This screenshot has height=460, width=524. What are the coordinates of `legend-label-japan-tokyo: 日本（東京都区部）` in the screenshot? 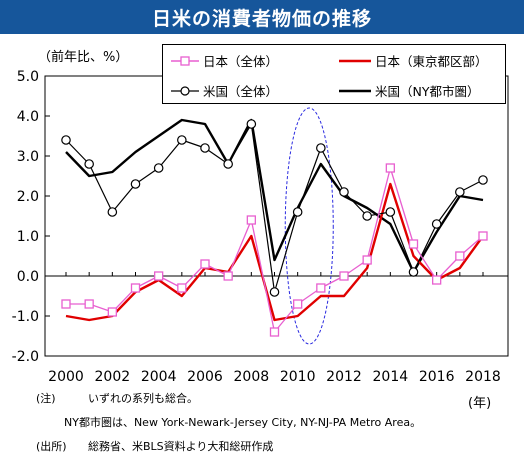 It's located at (431, 61).